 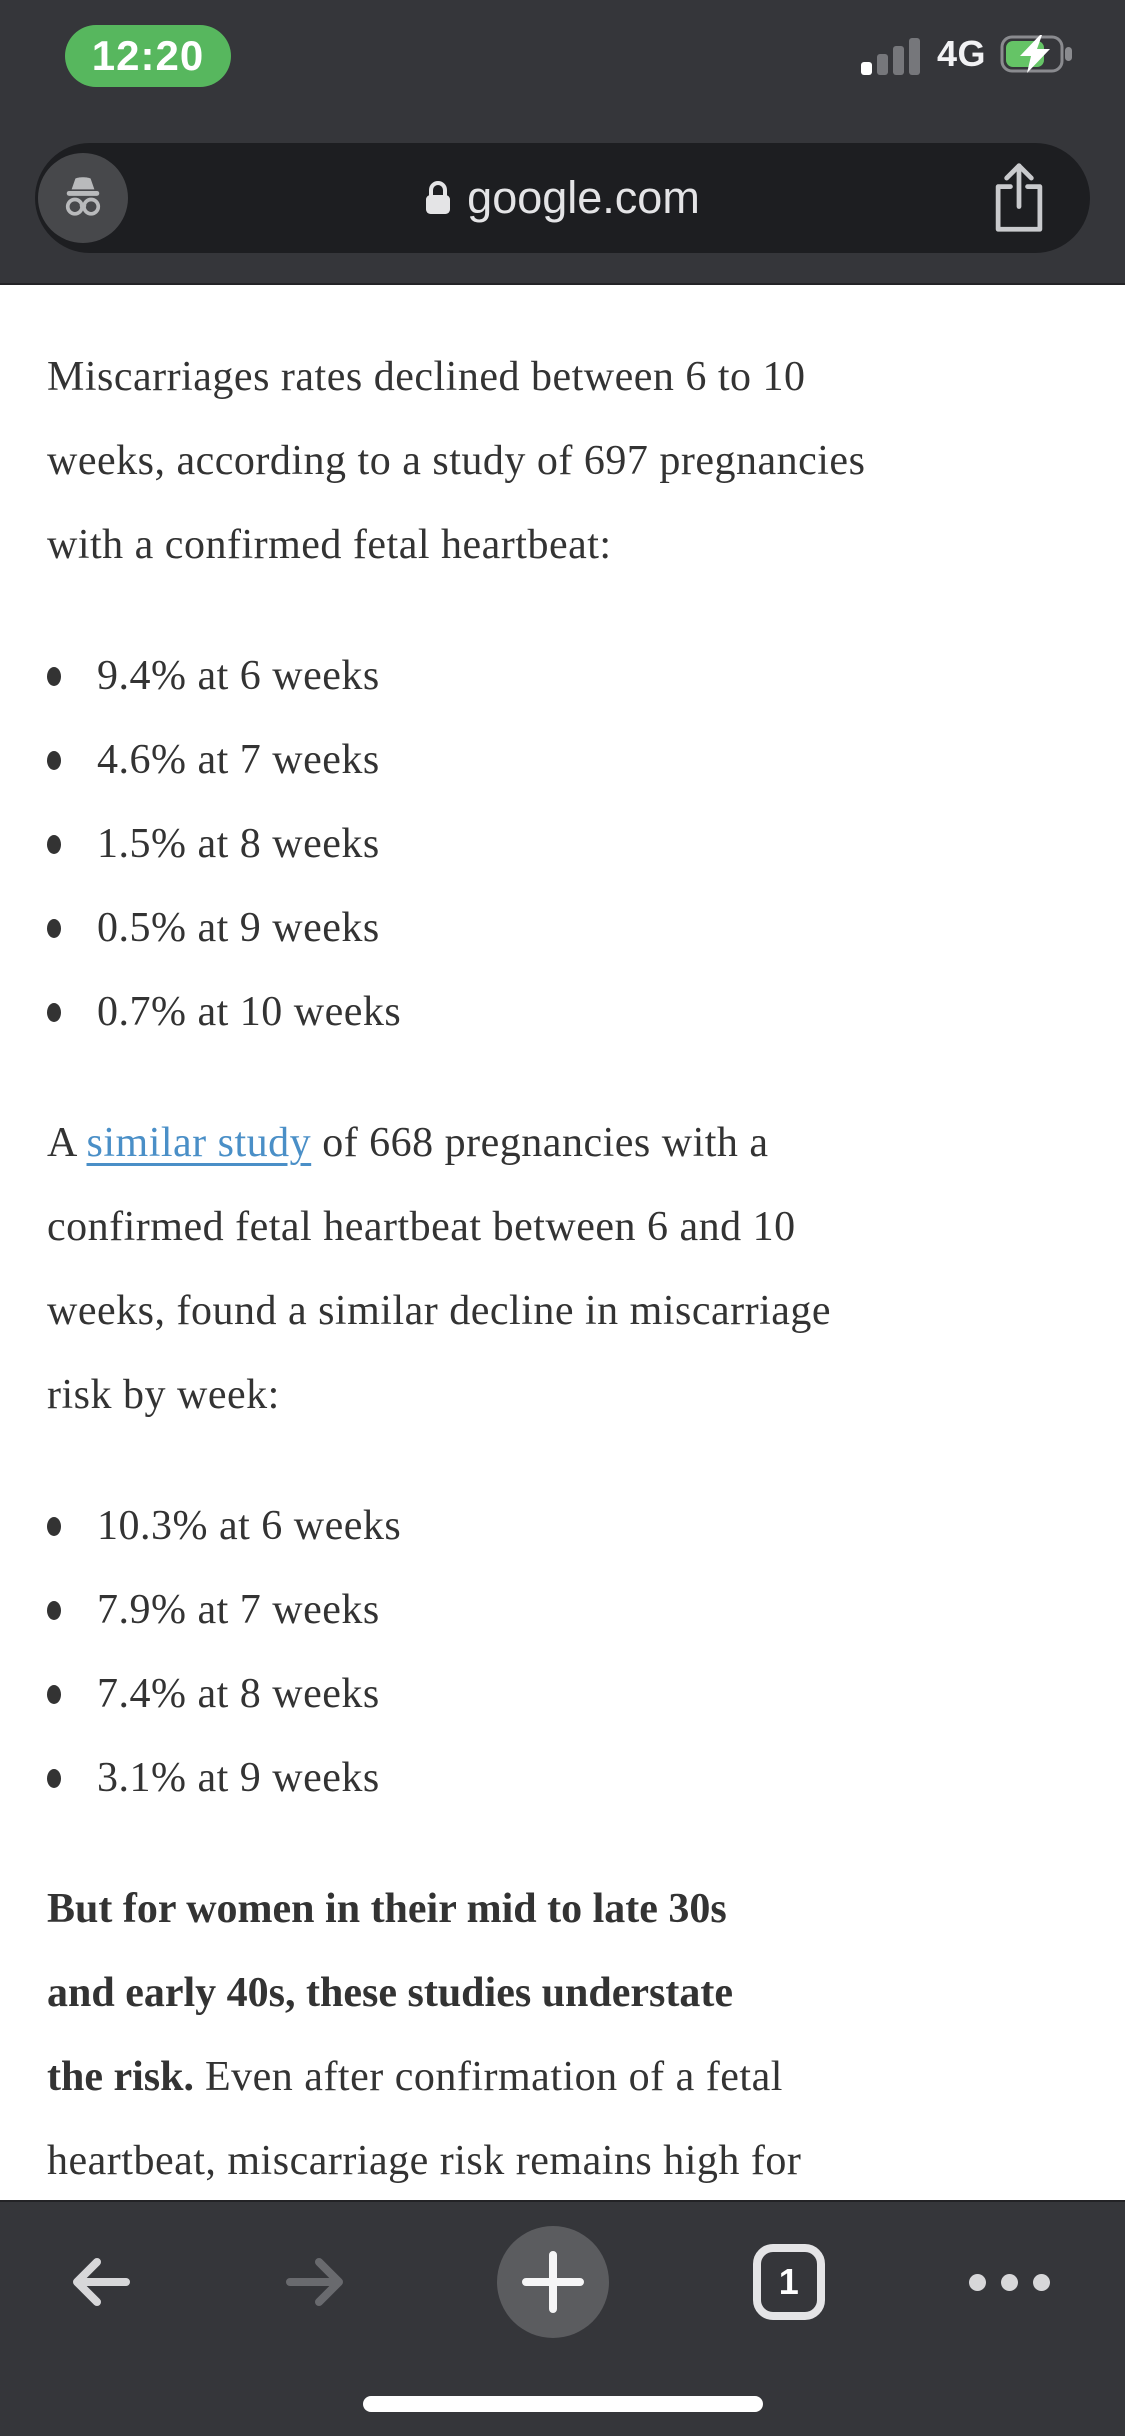 What do you see at coordinates (890, 56) in the screenshot?
I see `cellular-signal-icon` at bounding box center [890, 56].